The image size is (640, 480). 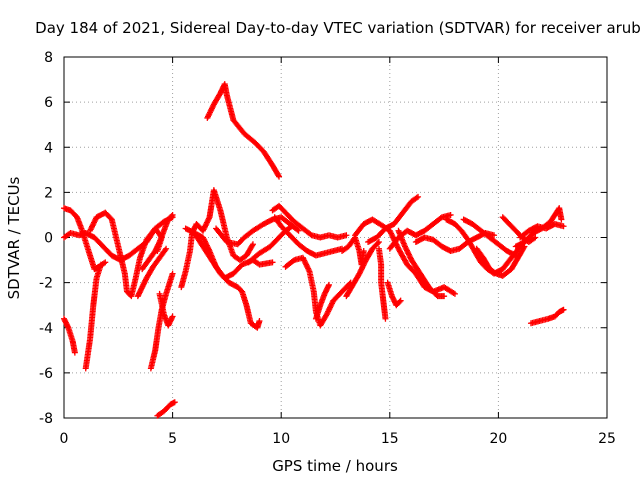 What do you see at coordinates (46, 374) in the screenshot?
I see `y-tick-label: -6` at bounding box center [46, 374].